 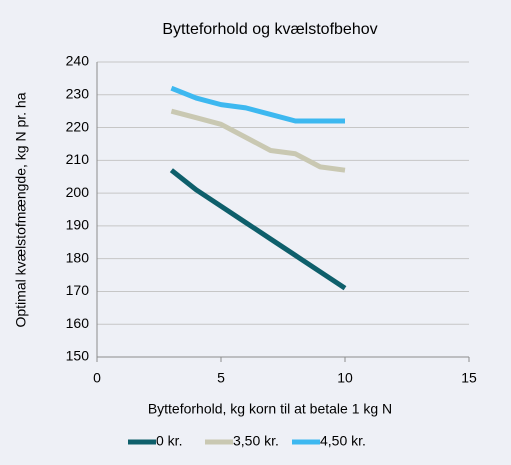 What do you see at coordinates (269, 29) in the screenshot?
I see `chart-title: Bytteforhold og kvælstofbehov` at bounding box center [269, 29].